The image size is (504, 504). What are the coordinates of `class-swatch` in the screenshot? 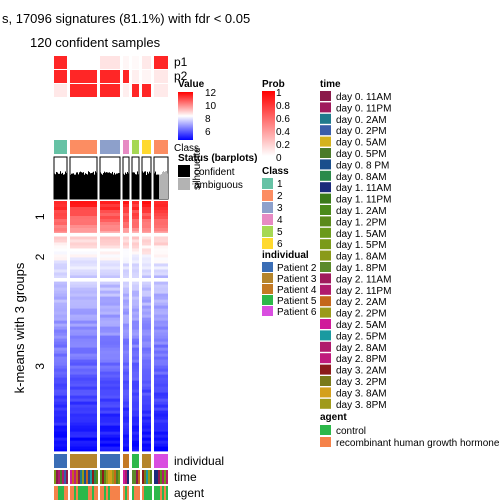 It's located at (267, 243).